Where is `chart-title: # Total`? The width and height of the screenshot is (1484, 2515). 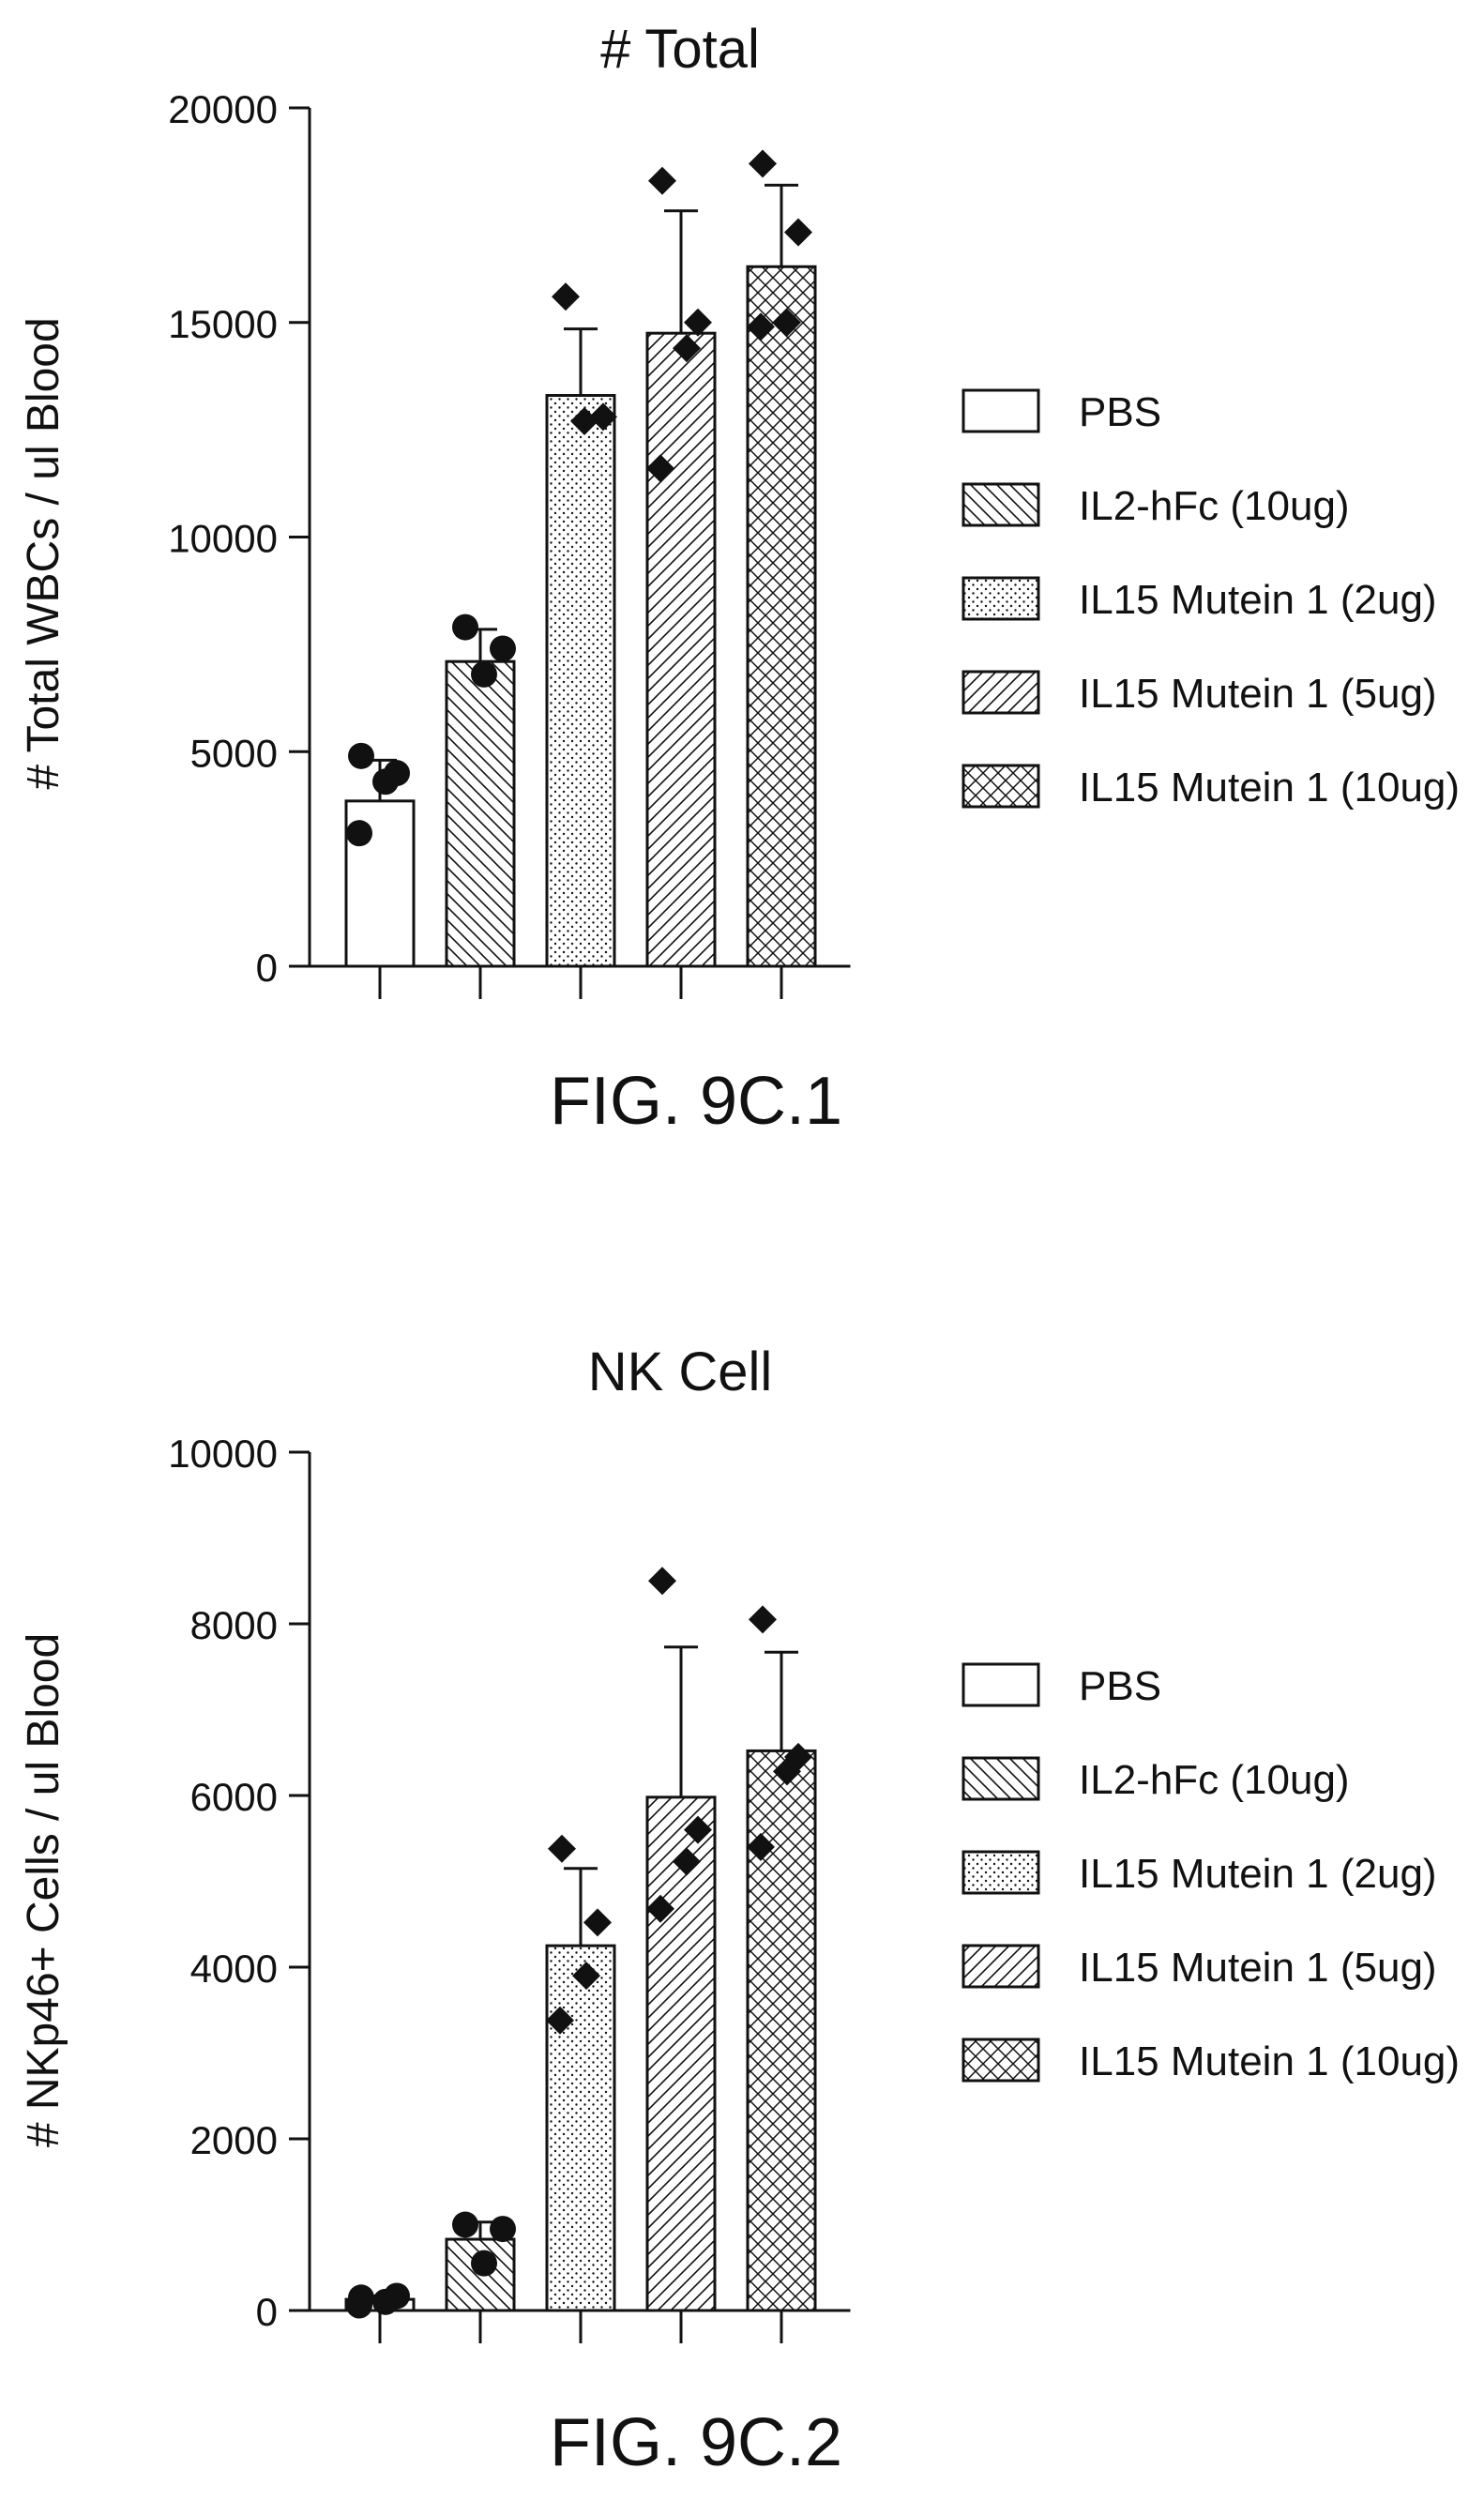
chart-title: # Total is located at coordinates (680, 50).